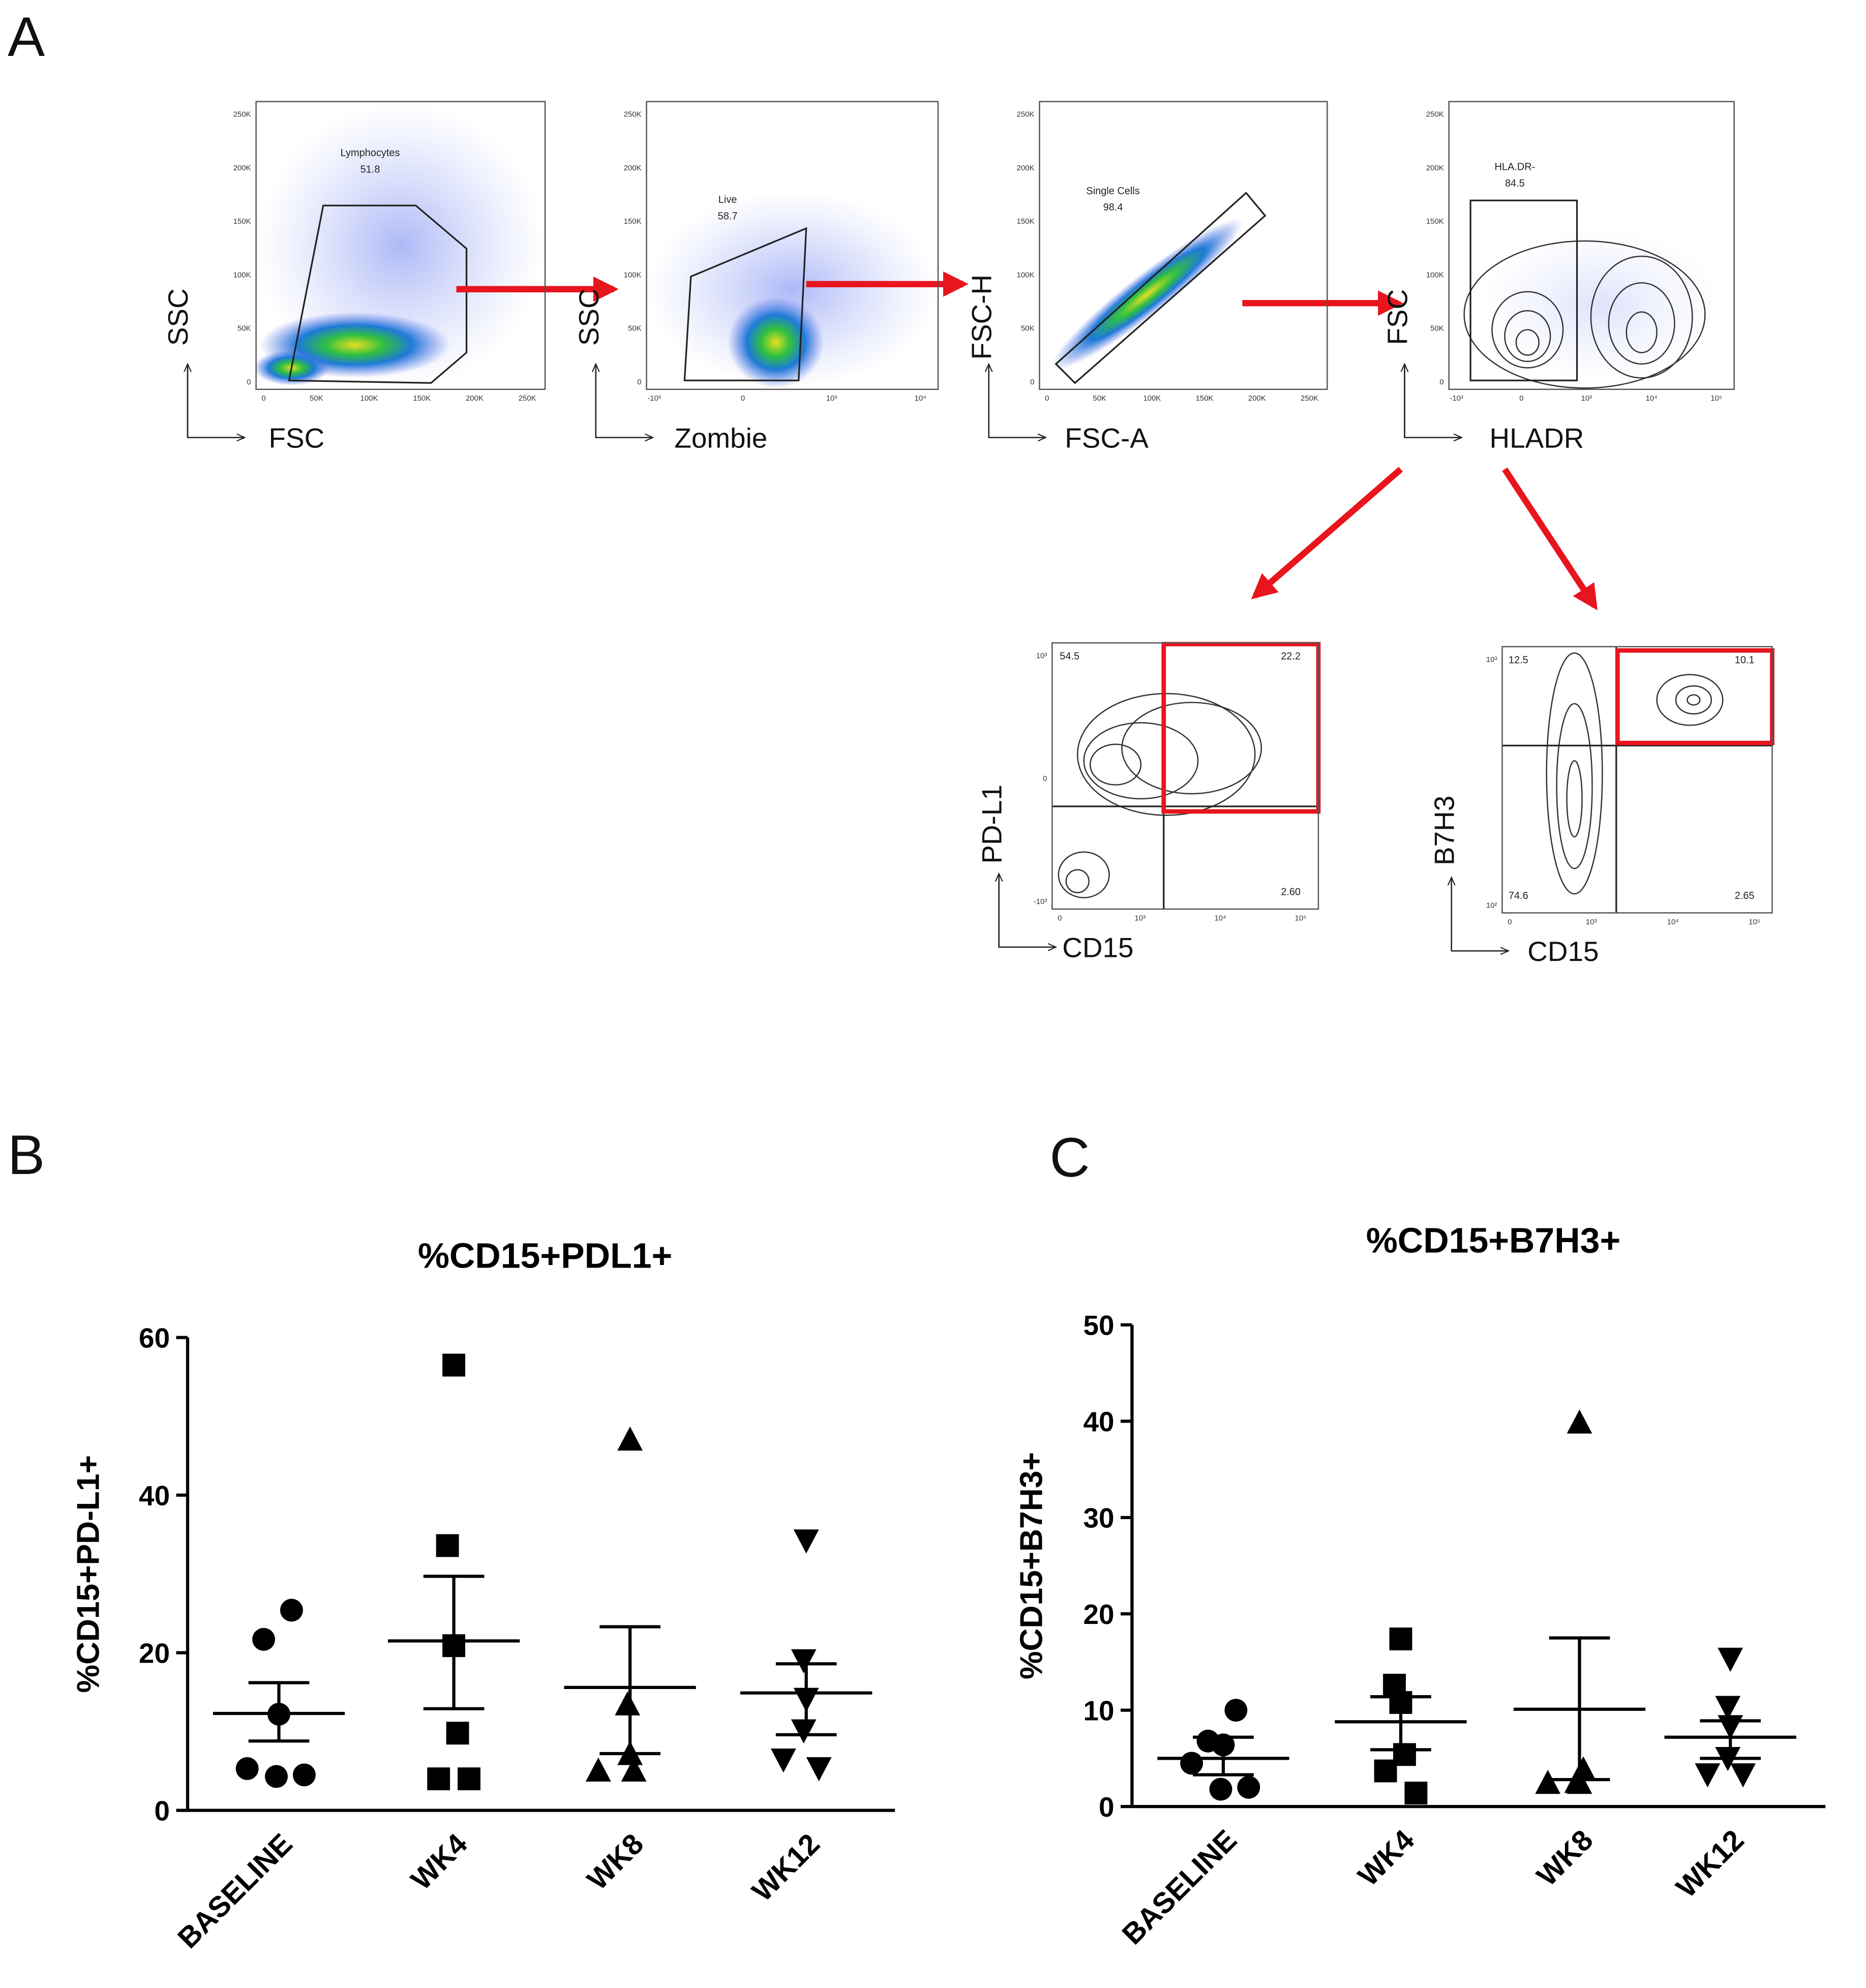 This screenshot has height=1988, width=1866. I want to click on x-axis-label: Zombie, so click(720, 438).